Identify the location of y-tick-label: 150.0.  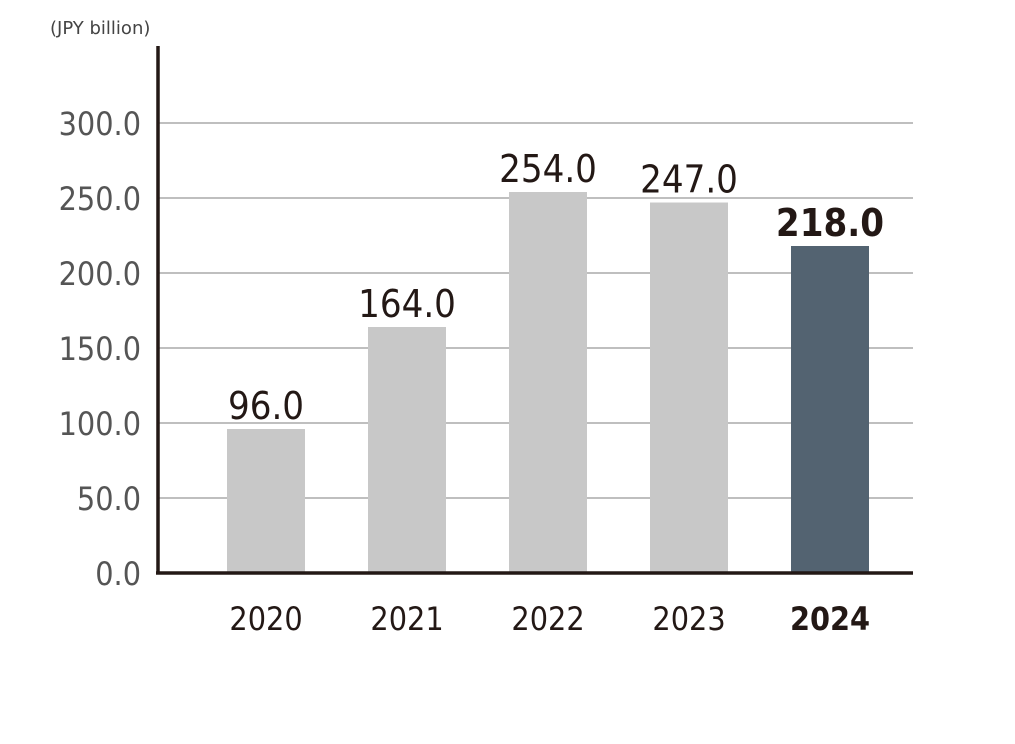
(100, 349).